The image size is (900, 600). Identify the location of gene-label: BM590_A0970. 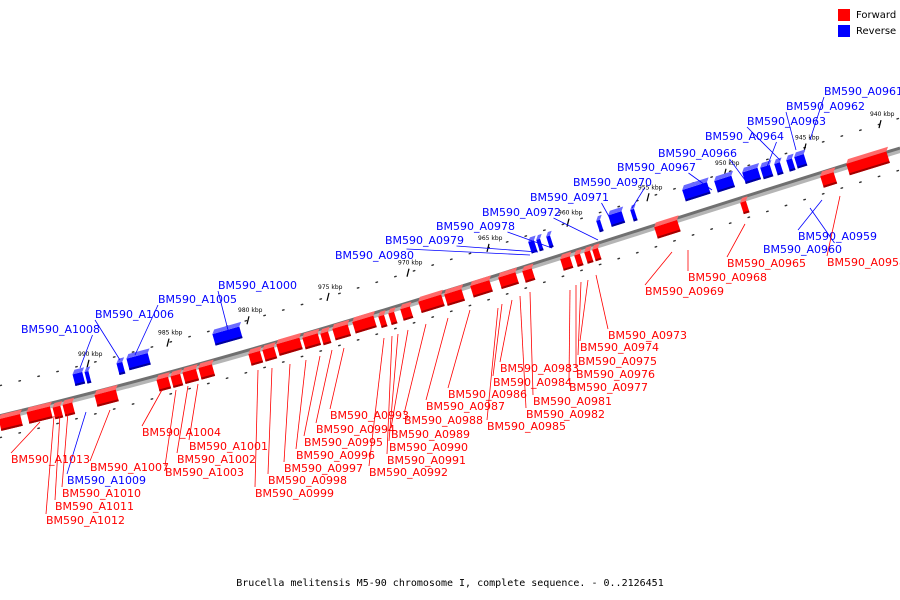
(612, 182).